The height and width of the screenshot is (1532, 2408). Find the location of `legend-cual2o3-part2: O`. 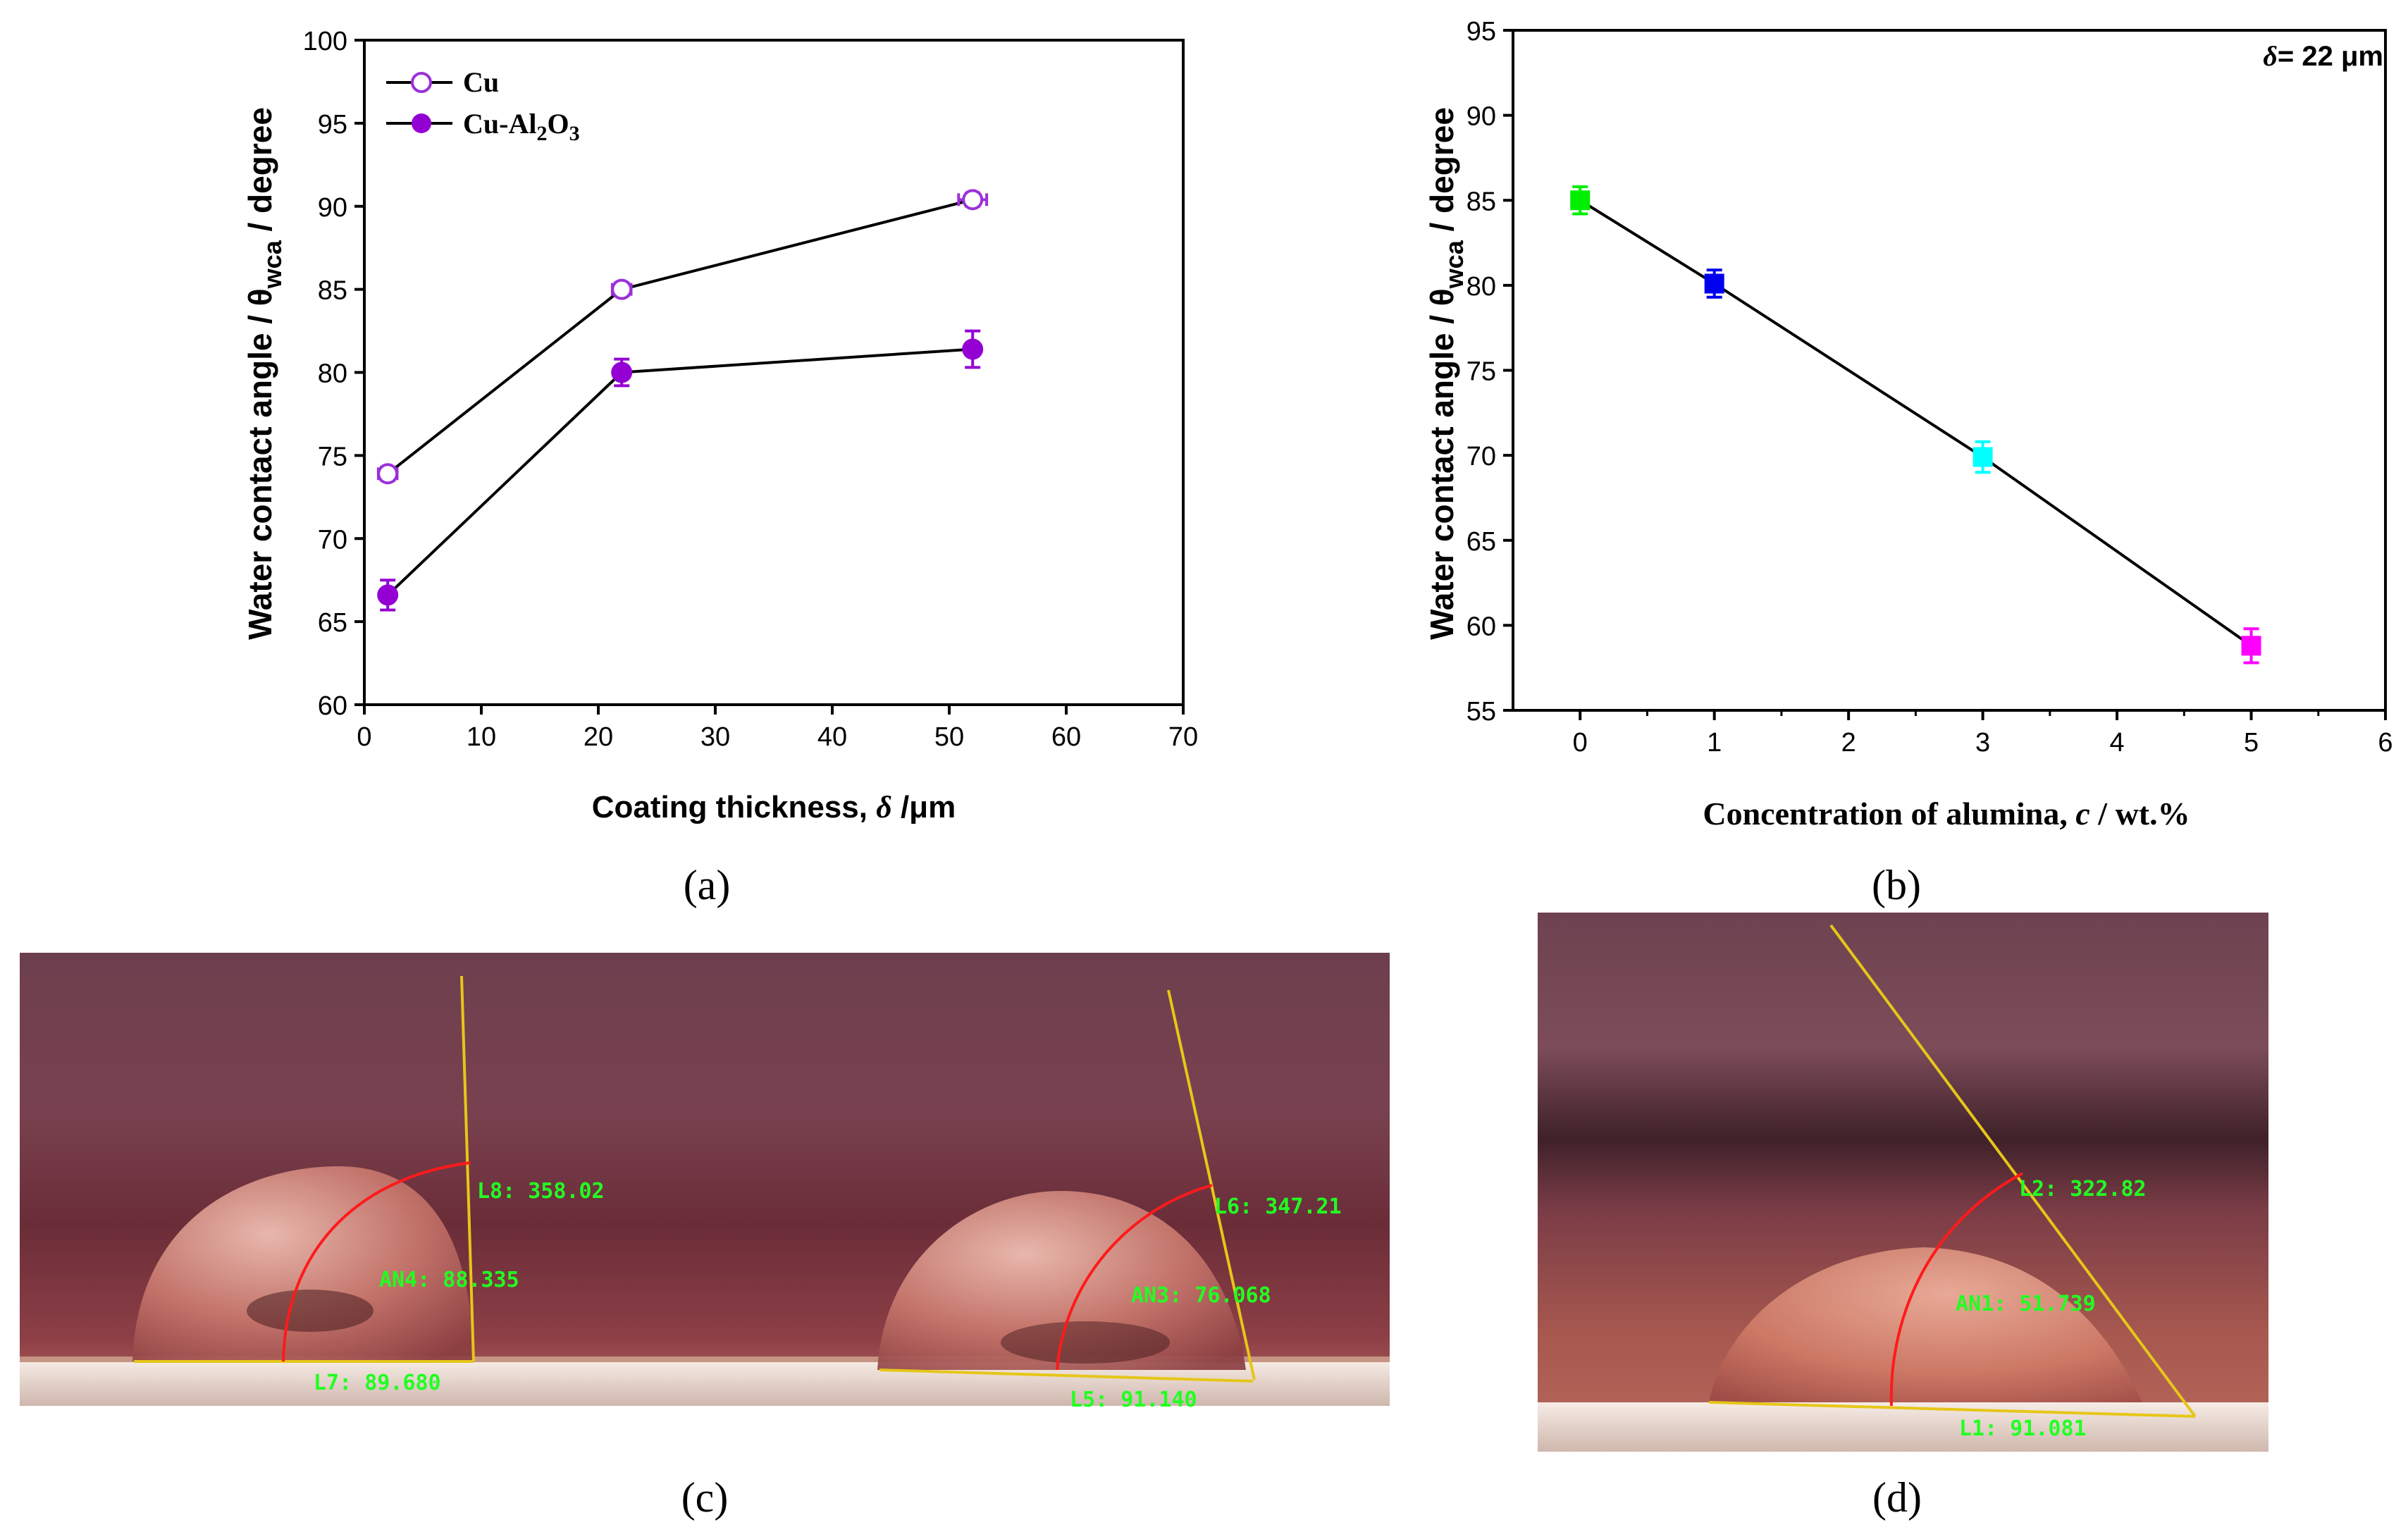

legend-cual2o3-part2: O is located at coordinates (558, 124).